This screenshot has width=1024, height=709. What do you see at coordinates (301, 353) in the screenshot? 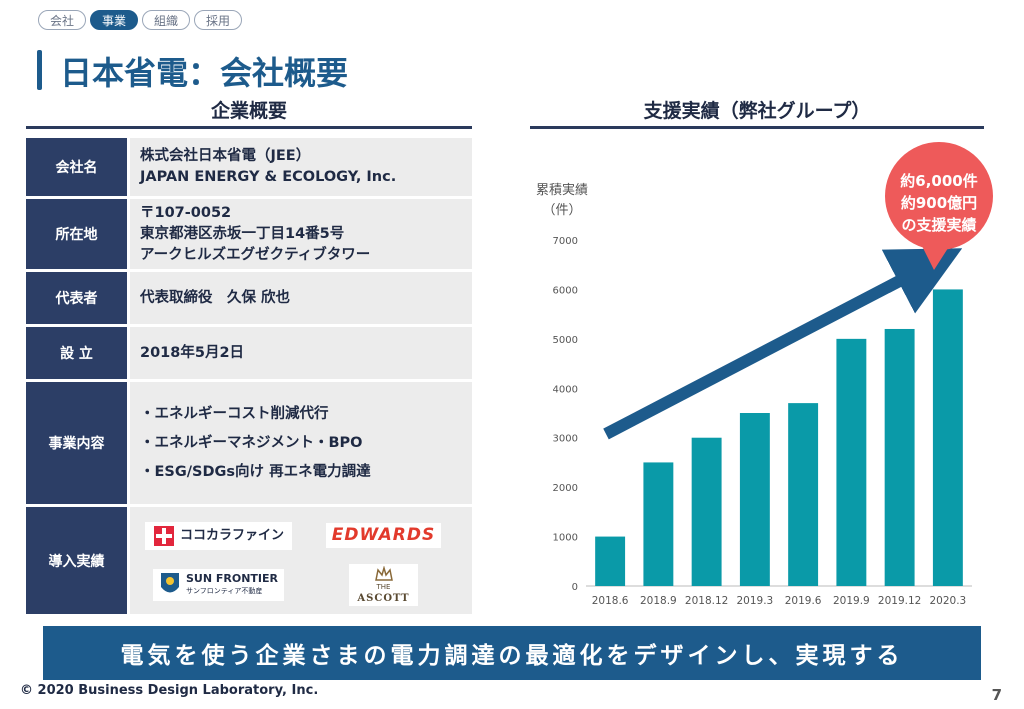
I see `row-value: 2018年5月2日` at bounding box center [301, 353].